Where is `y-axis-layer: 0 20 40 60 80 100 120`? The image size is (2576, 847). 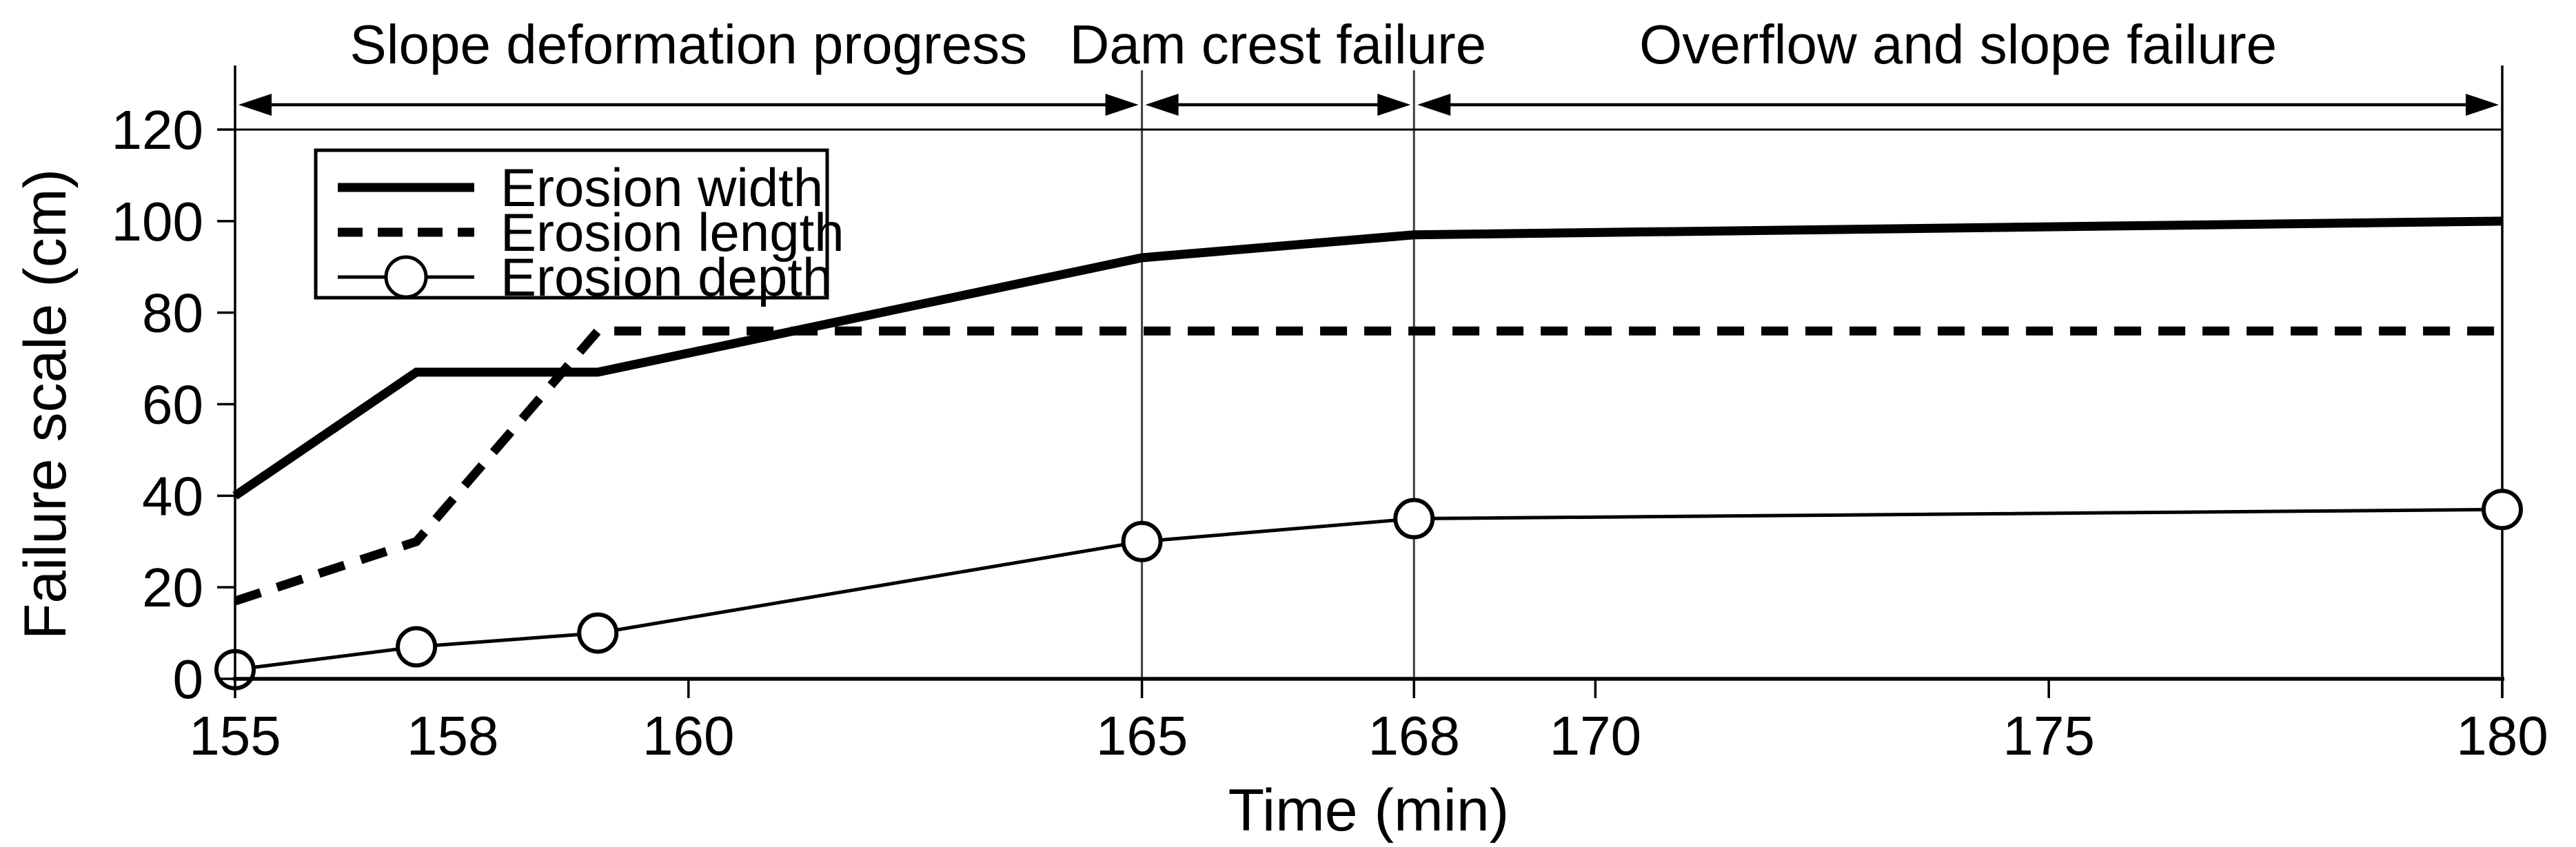
y-axis-layer: 0 20 40 60 80 100 120 is located at coordinates (174, 387).